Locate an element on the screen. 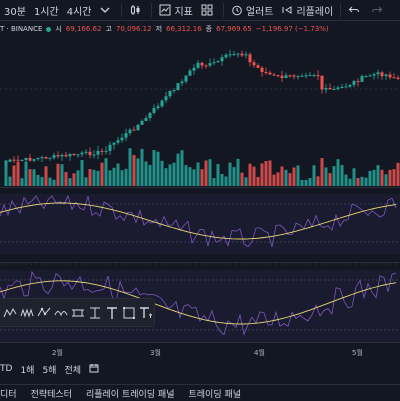 The width and height of the screenshot is (400, 401). indicators-button: 지표 is located at coordinates (175, 10).